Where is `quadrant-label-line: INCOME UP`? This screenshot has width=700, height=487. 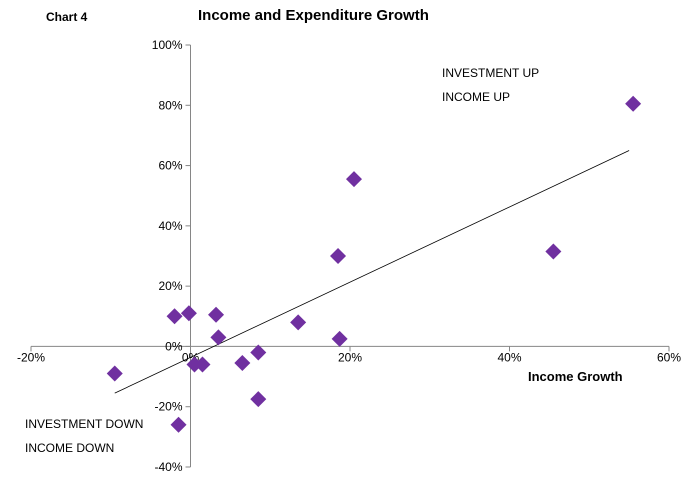
quadrant-label-line: INCOME UP is located at coordinates (476, 97).